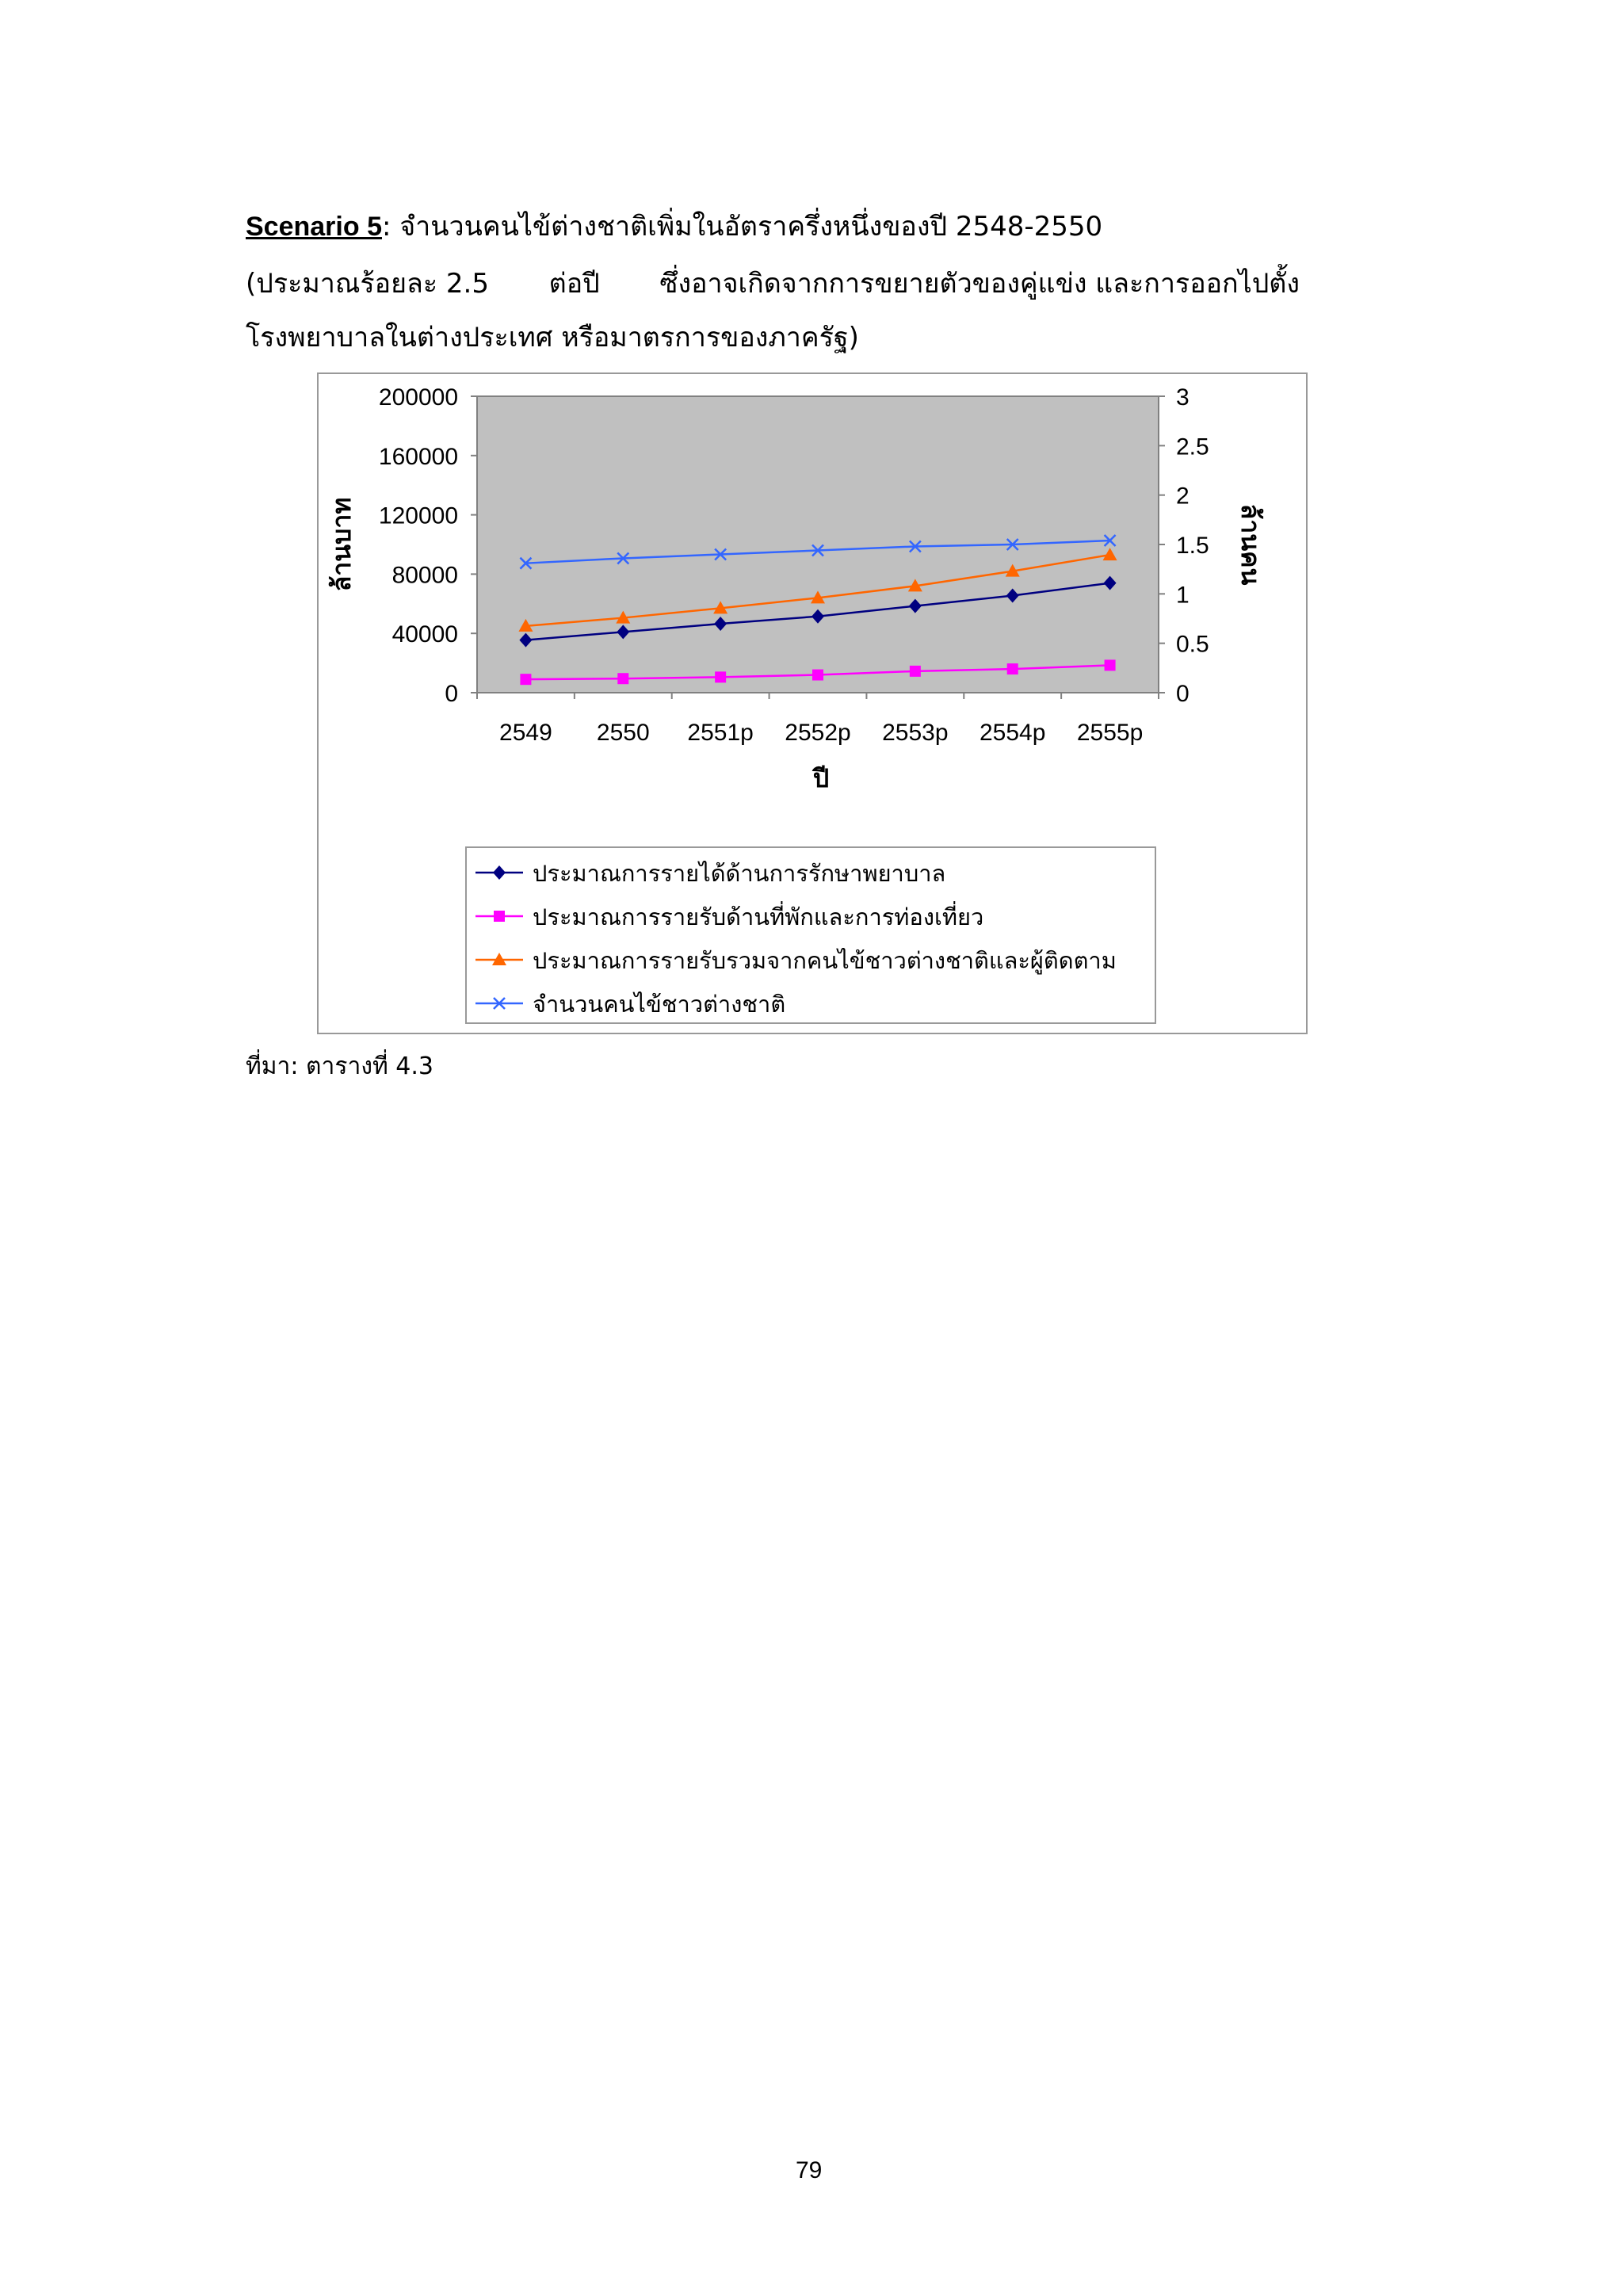 The width and height of the screenshot is (1623, 2296). What do you see at coordinates (418, 516) in the screenshot?
I see `y-tick-label: 120000` at bounding box center [418, 516].